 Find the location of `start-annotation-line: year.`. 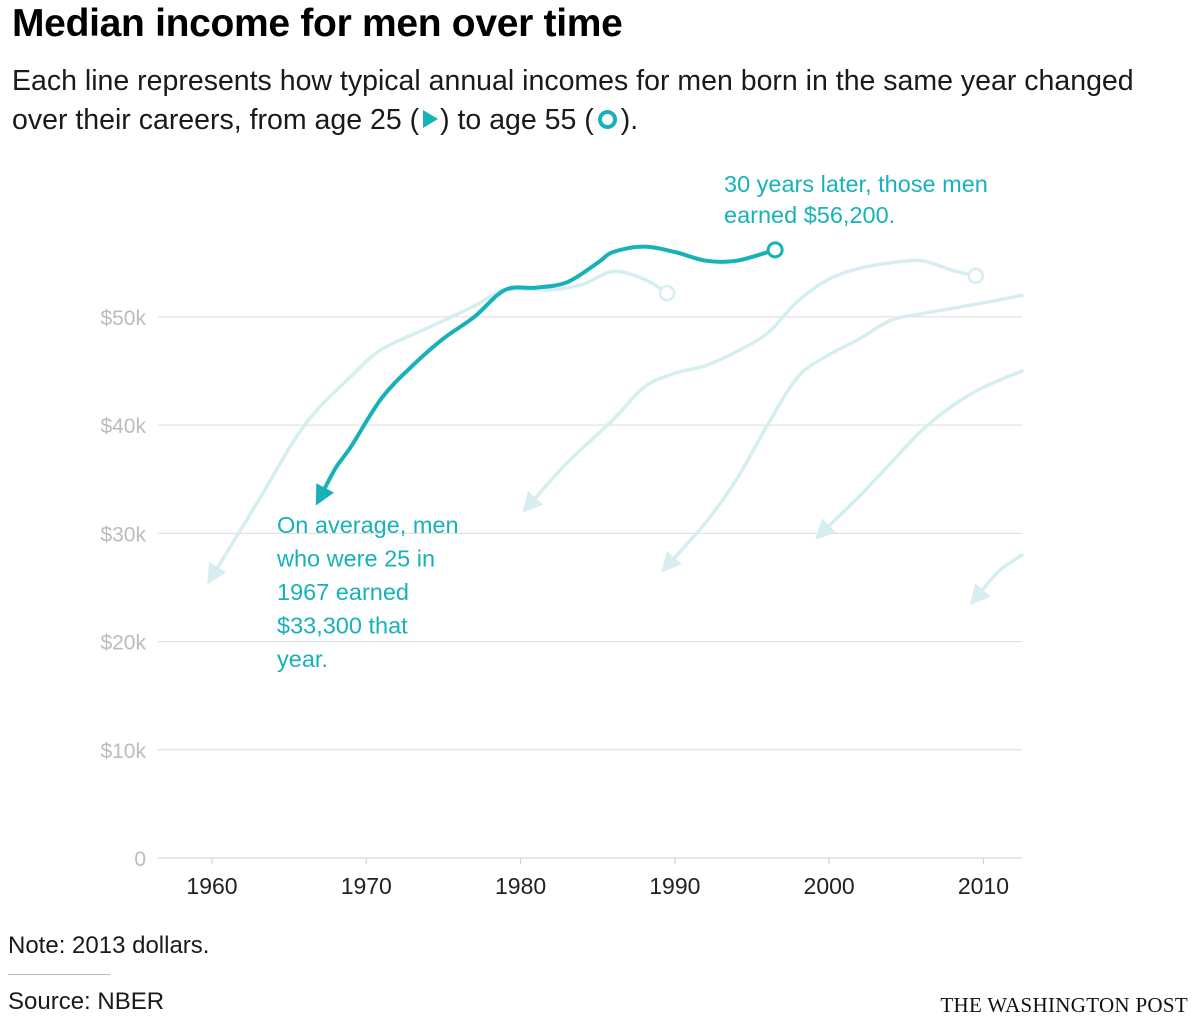

start-annotation-line: year. is located at coordinates (302, 659).